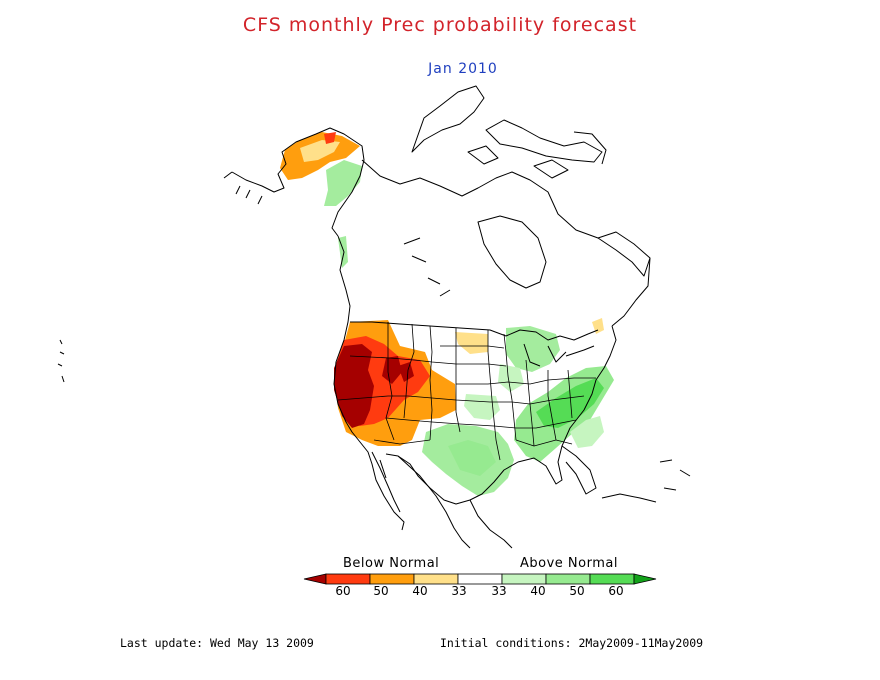 The height and width of the screenshot is (680, 880). What do you see at coordinates (579, 470) in the screenshot?
I see `florida` at bounding box center [579, 470].